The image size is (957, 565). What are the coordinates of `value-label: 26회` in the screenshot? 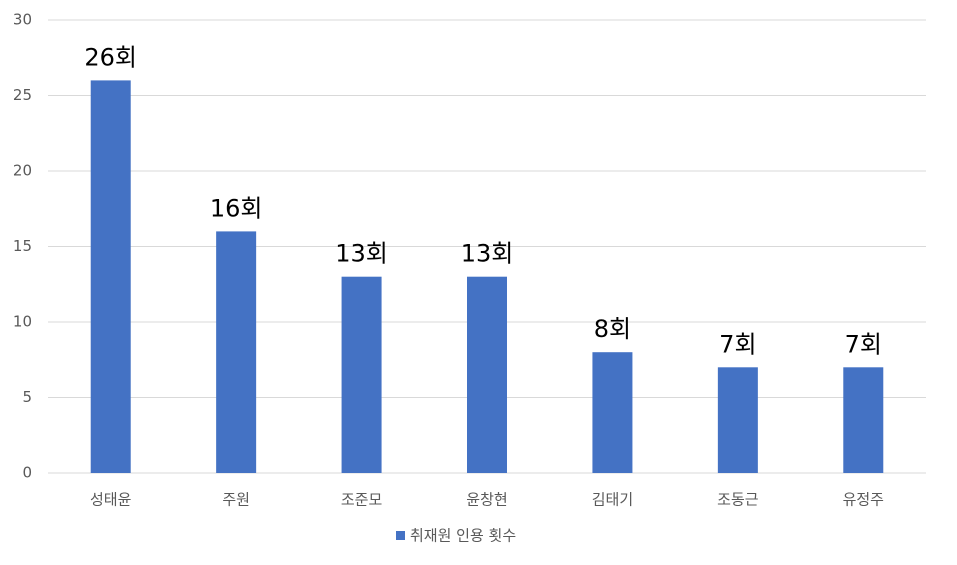 It's located at (110, 57).